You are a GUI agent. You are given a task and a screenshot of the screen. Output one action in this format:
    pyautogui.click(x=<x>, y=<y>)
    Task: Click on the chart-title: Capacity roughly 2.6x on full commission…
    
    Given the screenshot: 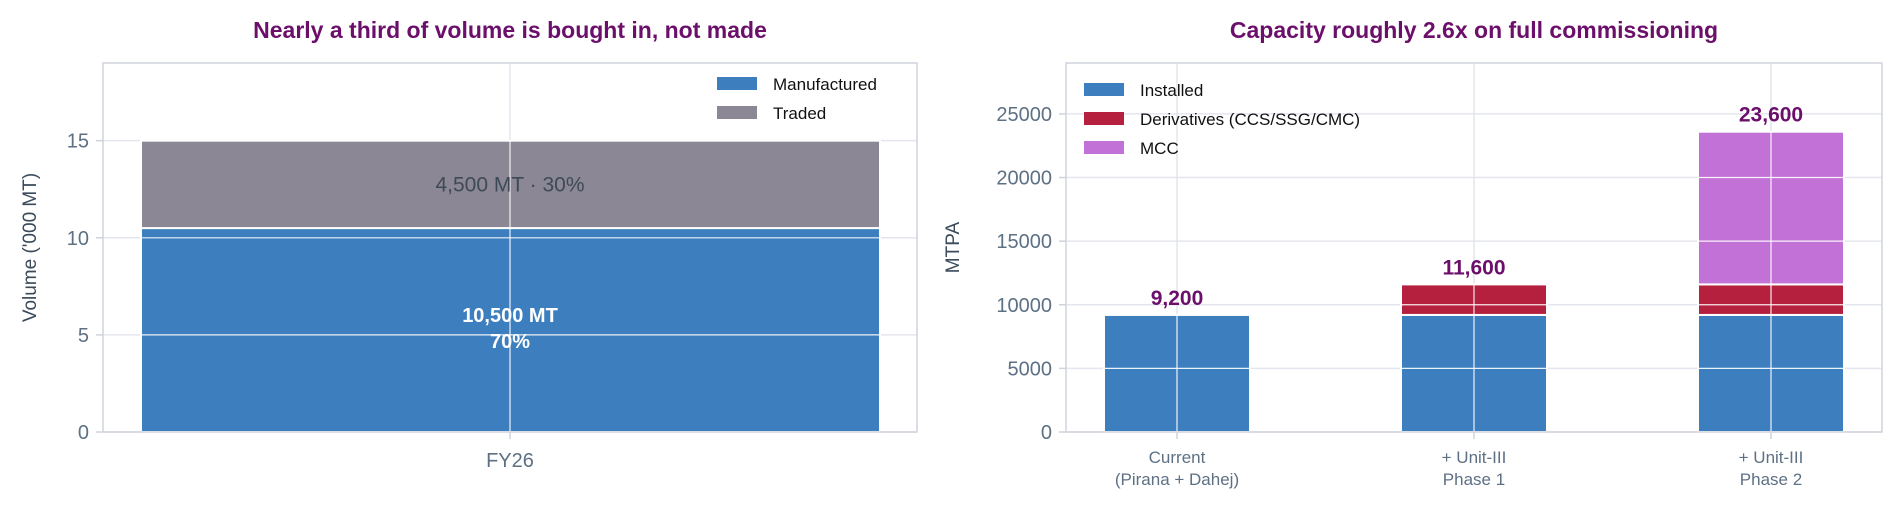 What is the action you would take?
    pyautogui.click(x=1474, y=30)
    